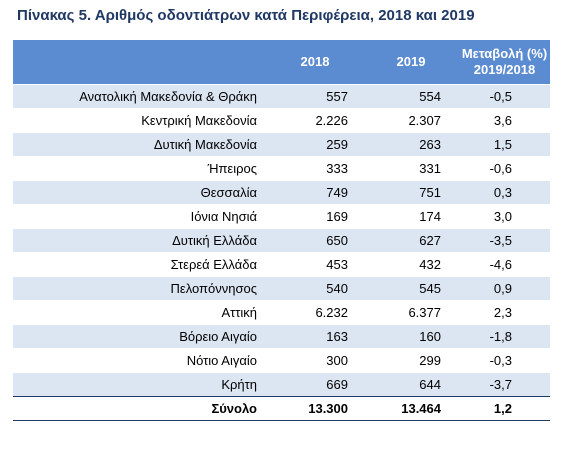 This screenshot has width=568, height=453. I want to click on cell: 644, so click(411, 384).